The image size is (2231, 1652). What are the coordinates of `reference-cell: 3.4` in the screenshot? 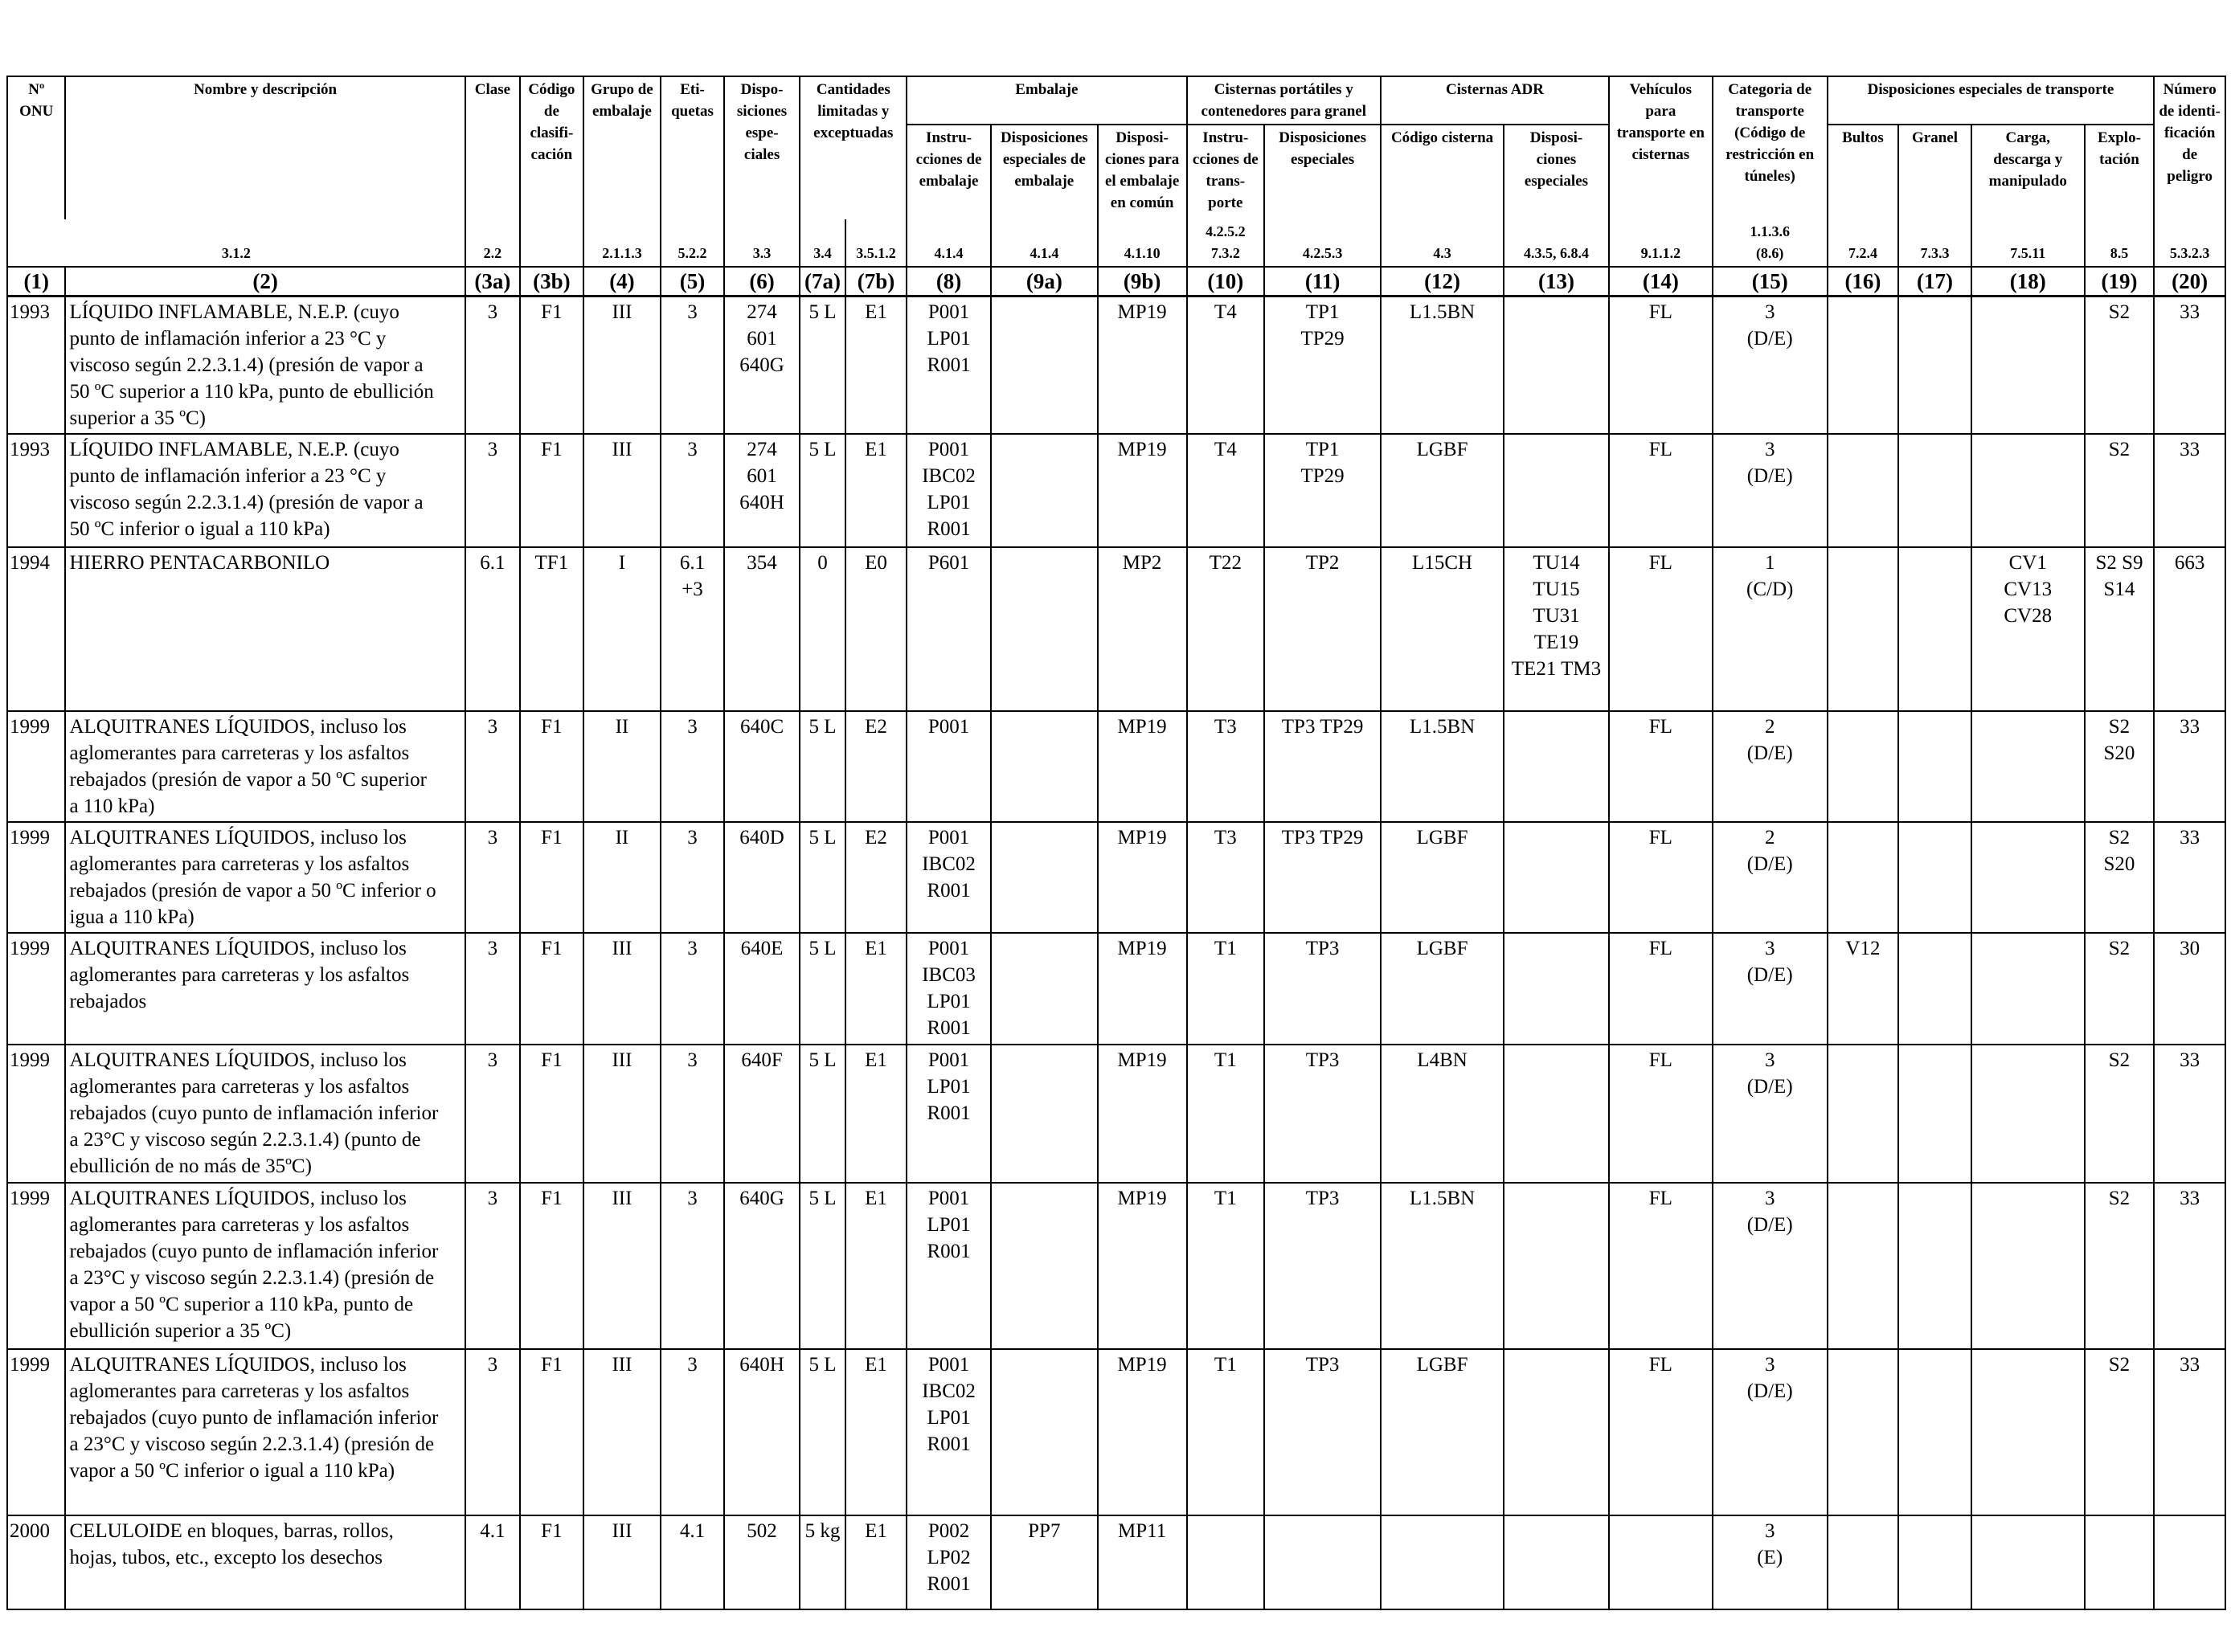 It's located at (822, 244).